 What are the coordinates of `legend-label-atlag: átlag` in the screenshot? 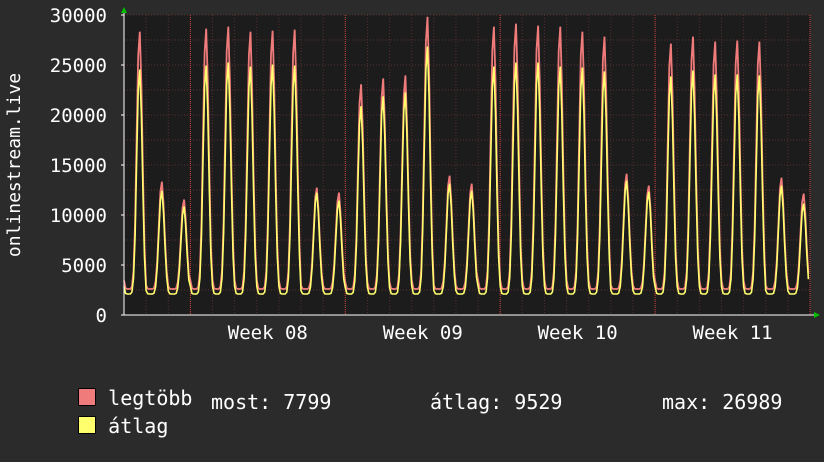 It's located at (138, 426).